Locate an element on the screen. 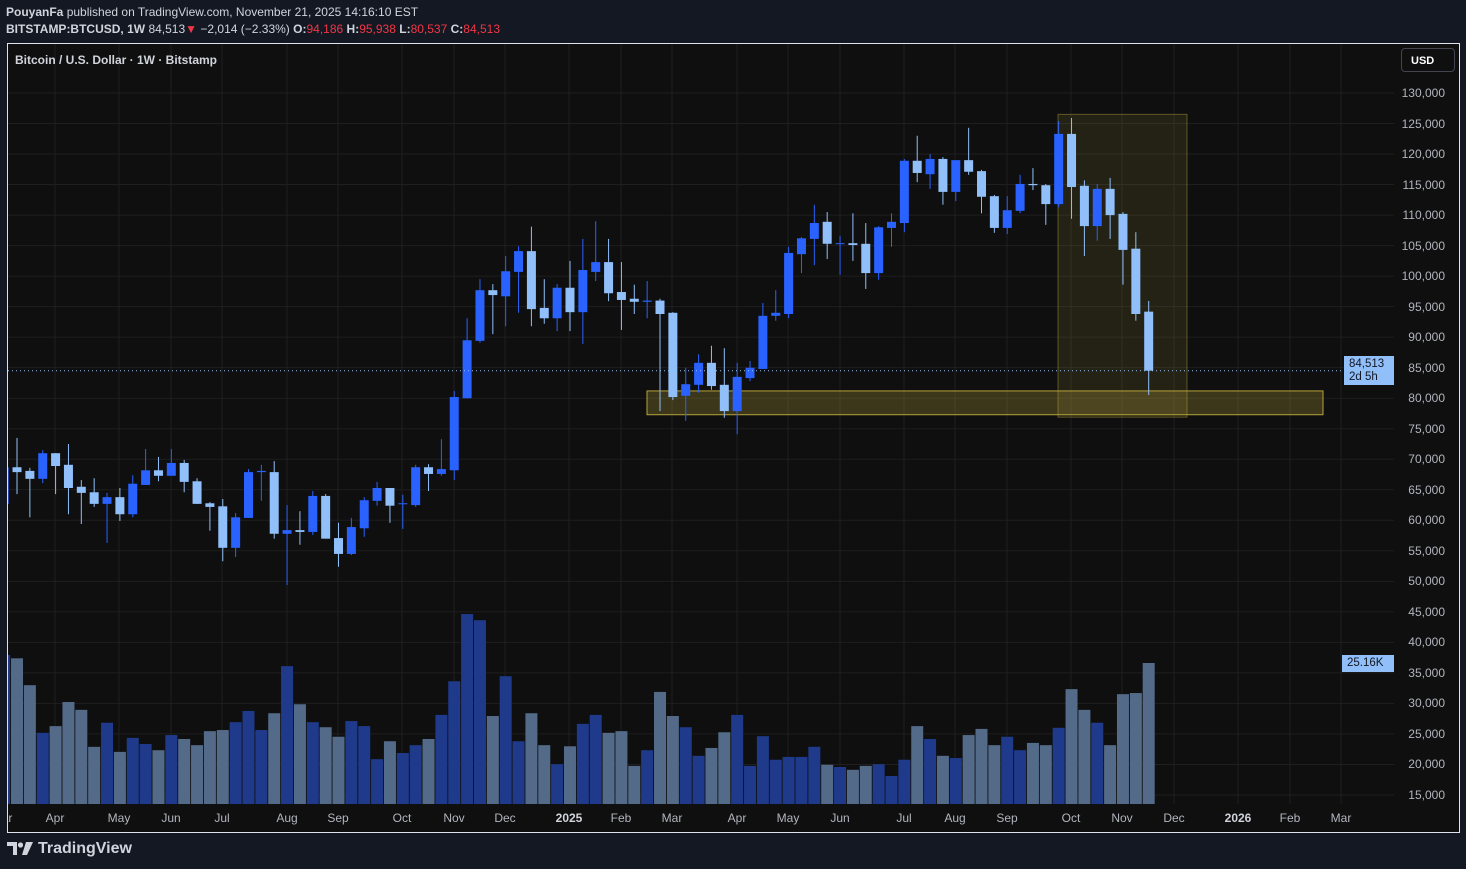 The width and height of the screenshot is (1466, 869). high-value: 95,938 is located at coordinates (377, 29).